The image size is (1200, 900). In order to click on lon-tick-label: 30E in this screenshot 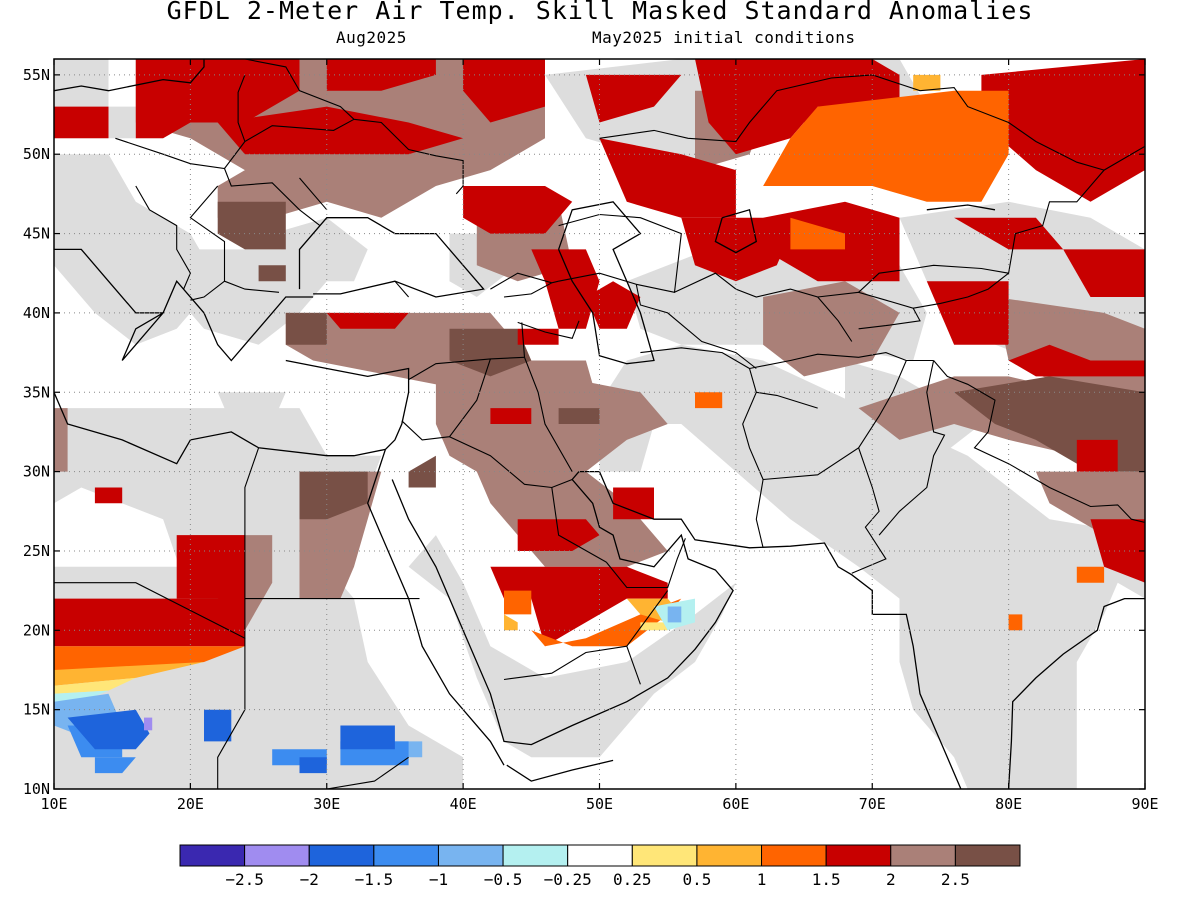, I will do `click(326, 804)`.